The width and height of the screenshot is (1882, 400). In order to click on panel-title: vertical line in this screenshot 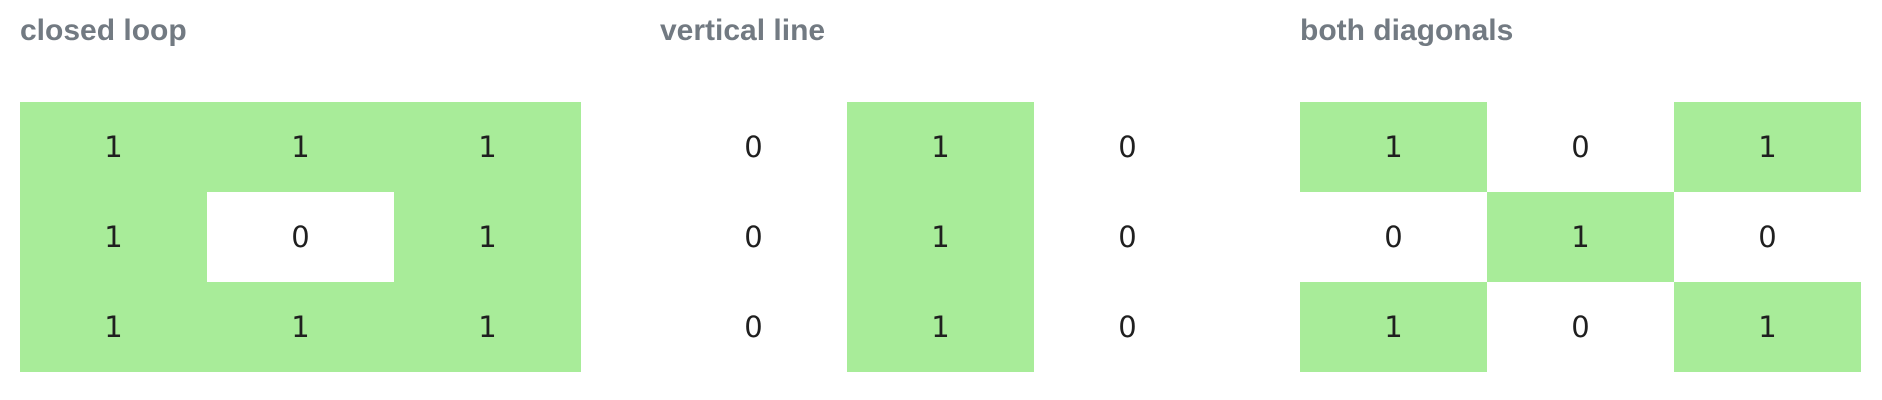, I will do `click(743, 30)`.